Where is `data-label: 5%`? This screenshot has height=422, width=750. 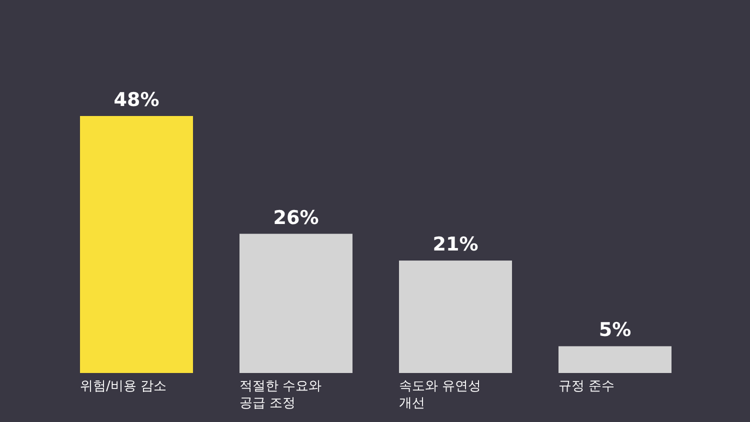 data-label: 5% is located at coordinates (615, 330).